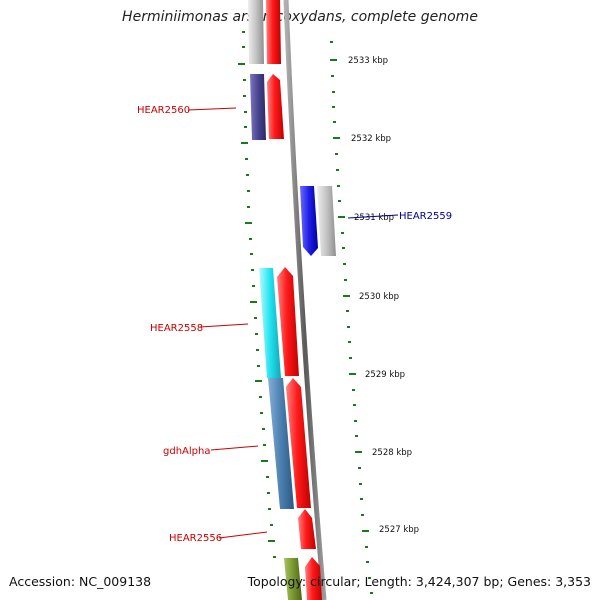 The width and height of the screenshot is (600, 600). I want to click on gene-grey-hear2559-pair, so click(326, 221).